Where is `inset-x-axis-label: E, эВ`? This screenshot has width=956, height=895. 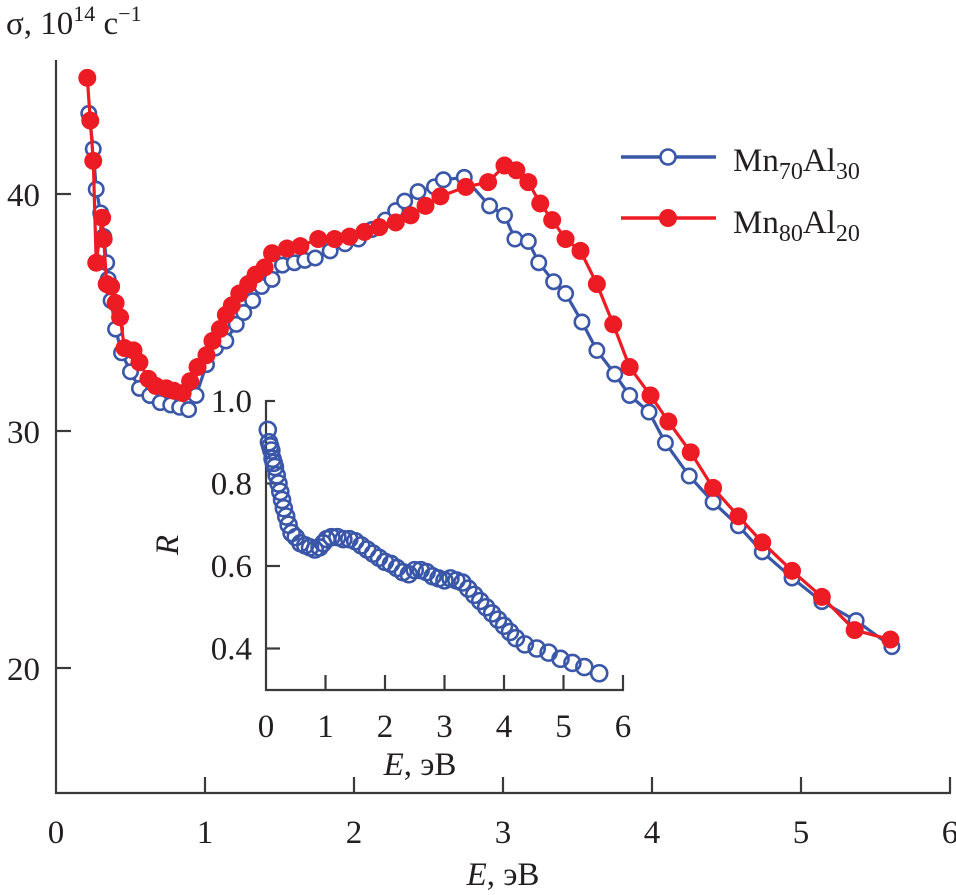 inset-x-axis-label: E, эВ is located at coordinates (420, 765).